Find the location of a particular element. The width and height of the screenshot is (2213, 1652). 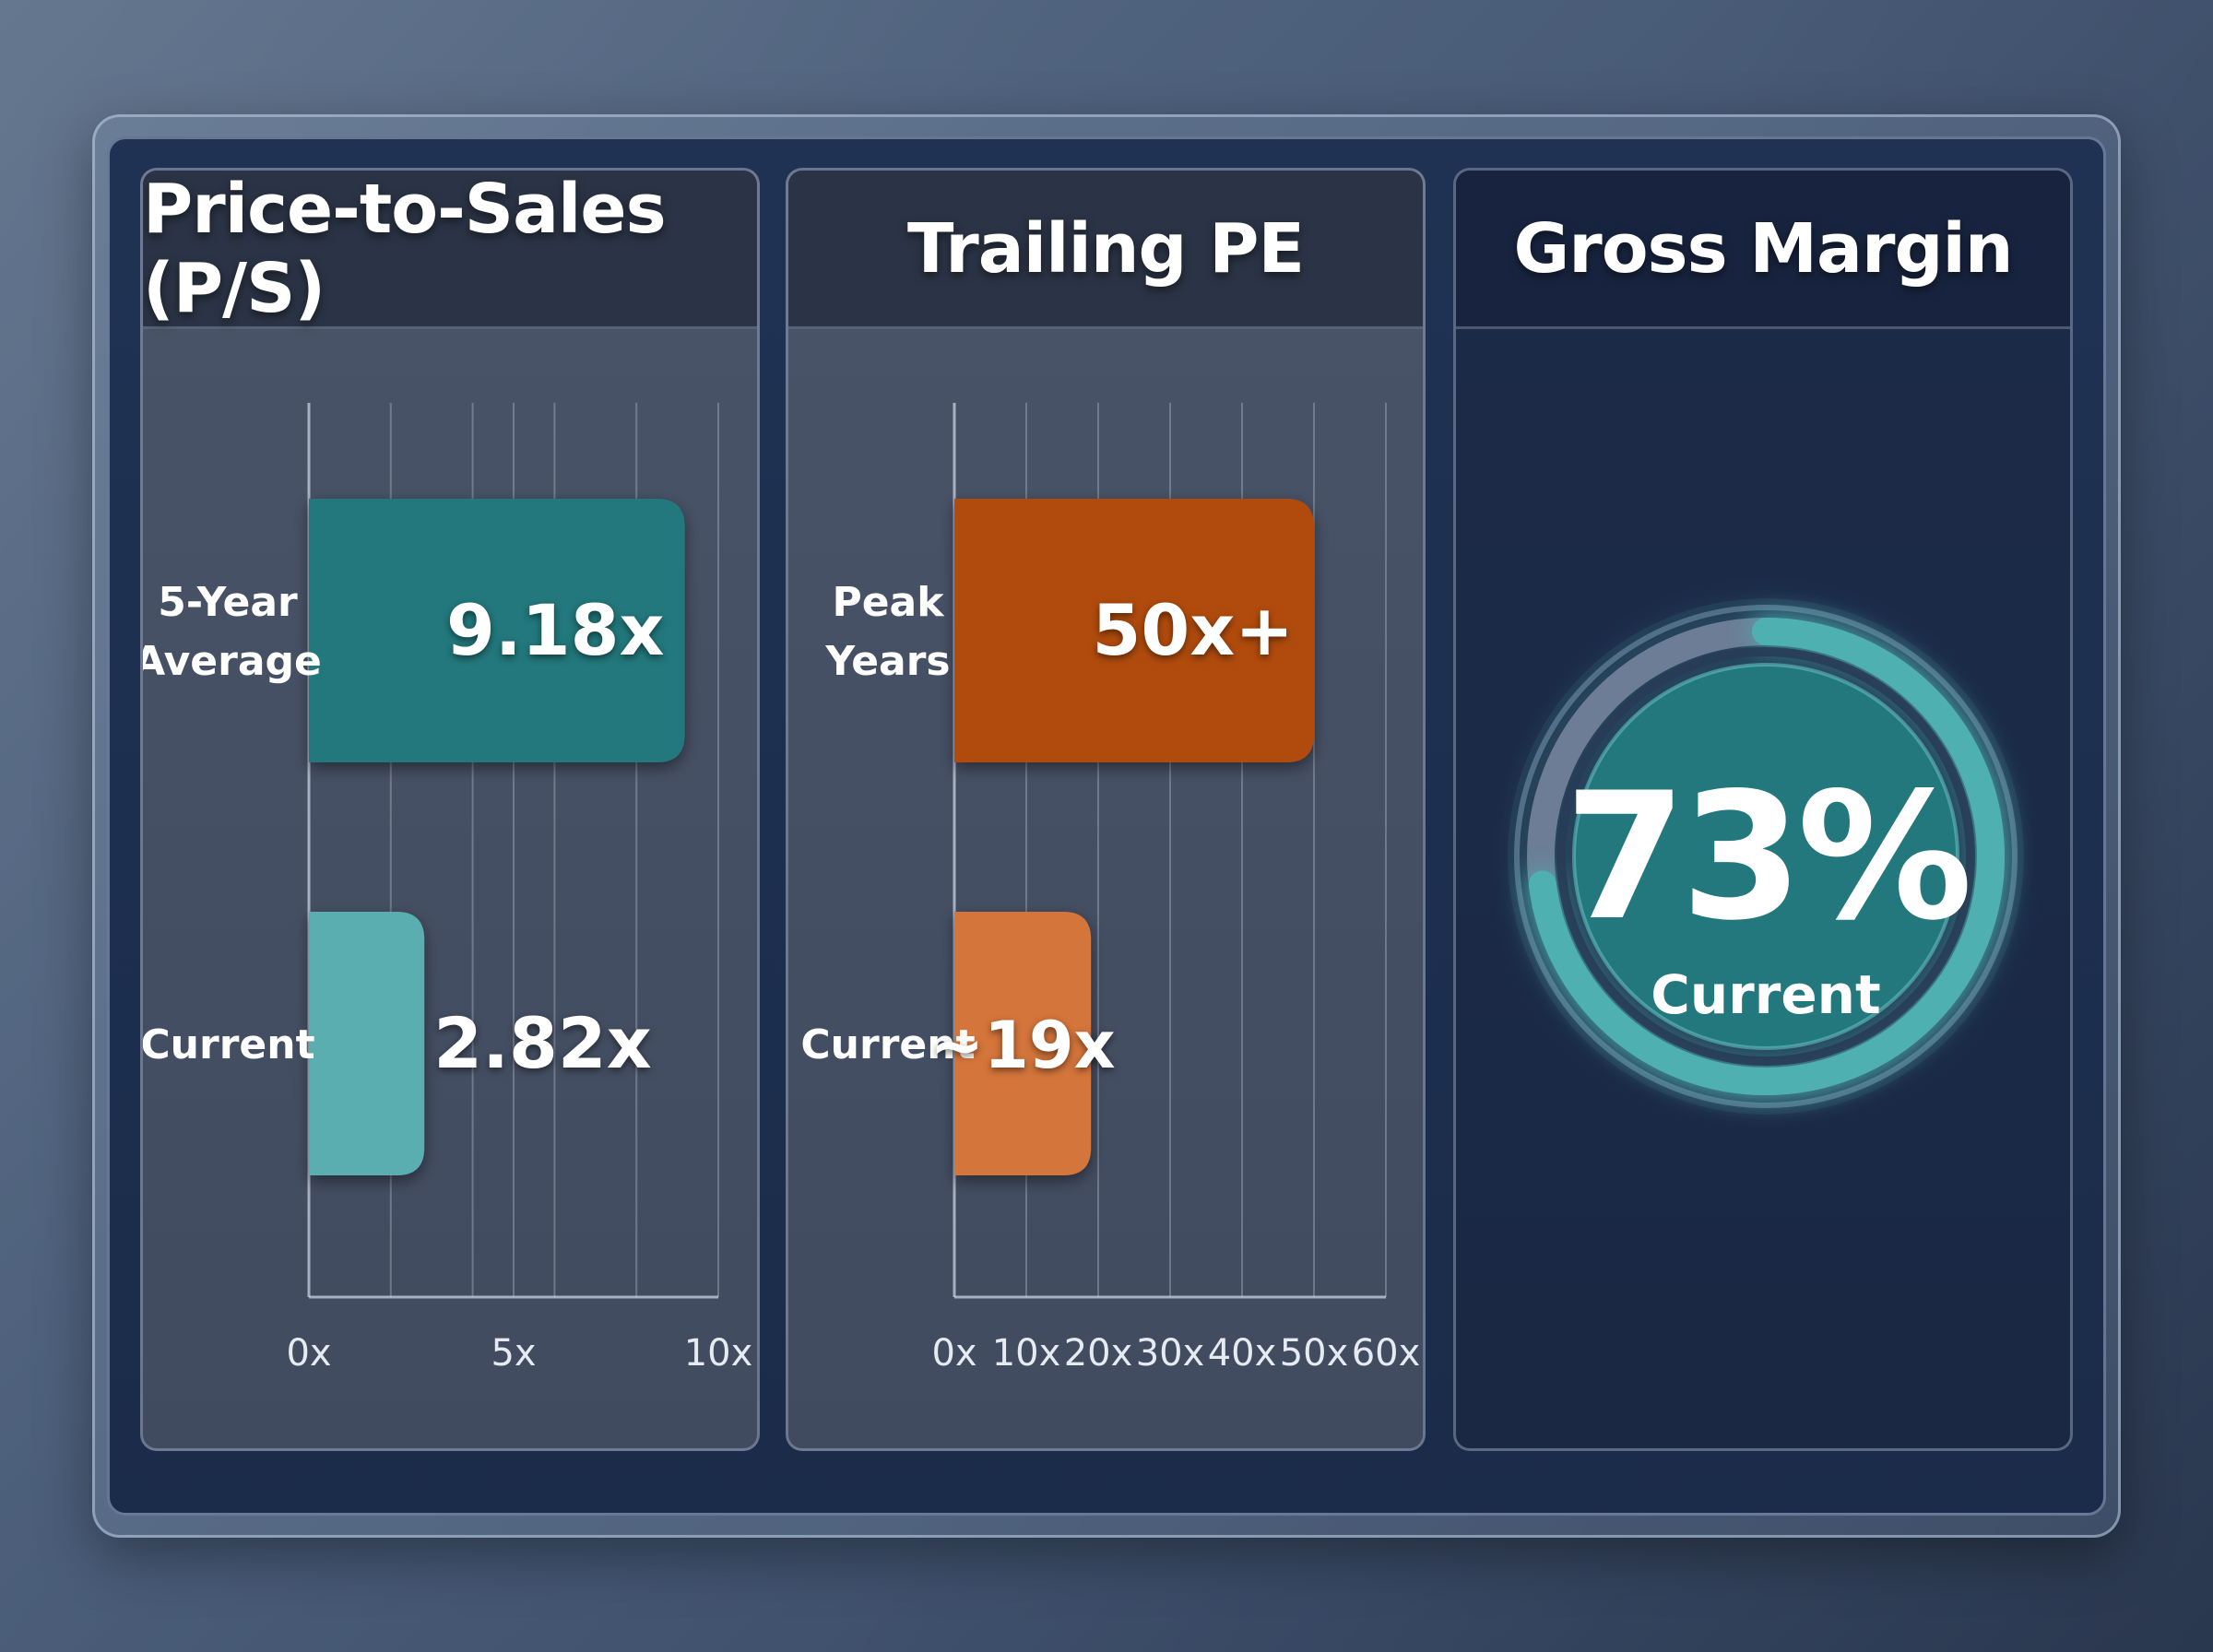

gross-margin-gauge: 73%Current is located at coordinates (1766, 856).